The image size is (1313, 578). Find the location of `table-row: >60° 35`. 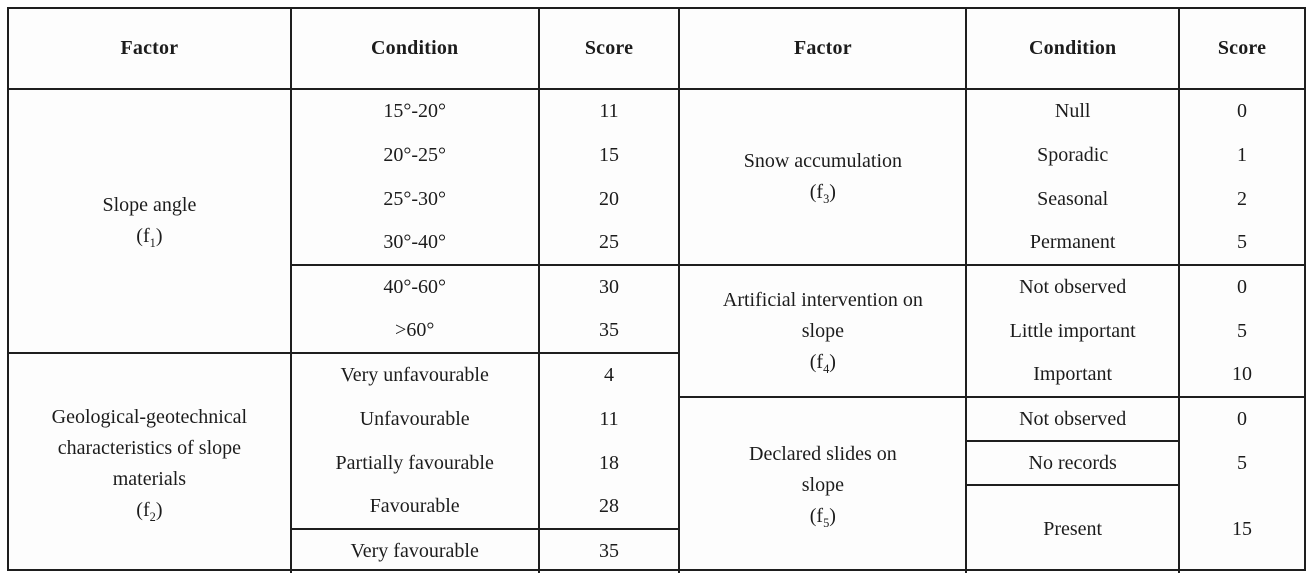

table-row: >60° 35 is located at coordinates (344, 331).